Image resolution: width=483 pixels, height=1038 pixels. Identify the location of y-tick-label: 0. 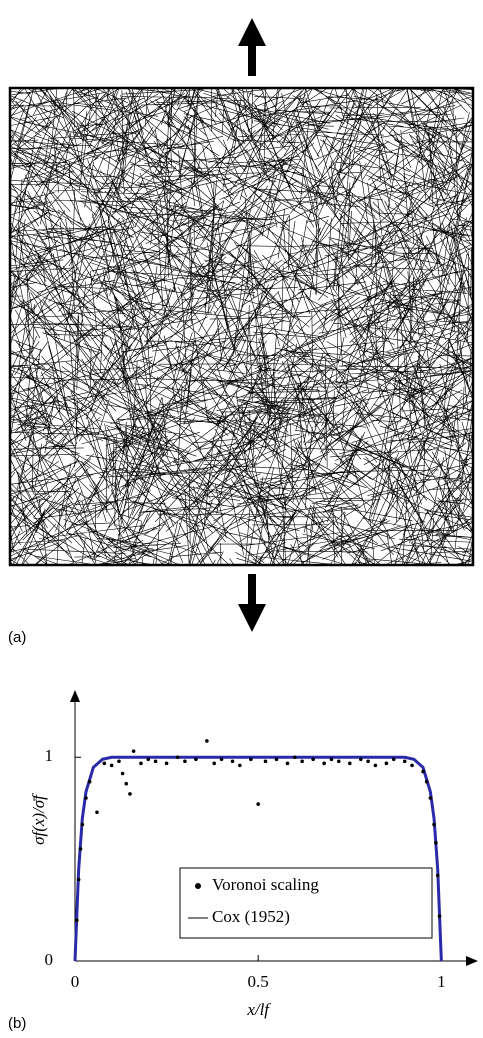
(49, 959).